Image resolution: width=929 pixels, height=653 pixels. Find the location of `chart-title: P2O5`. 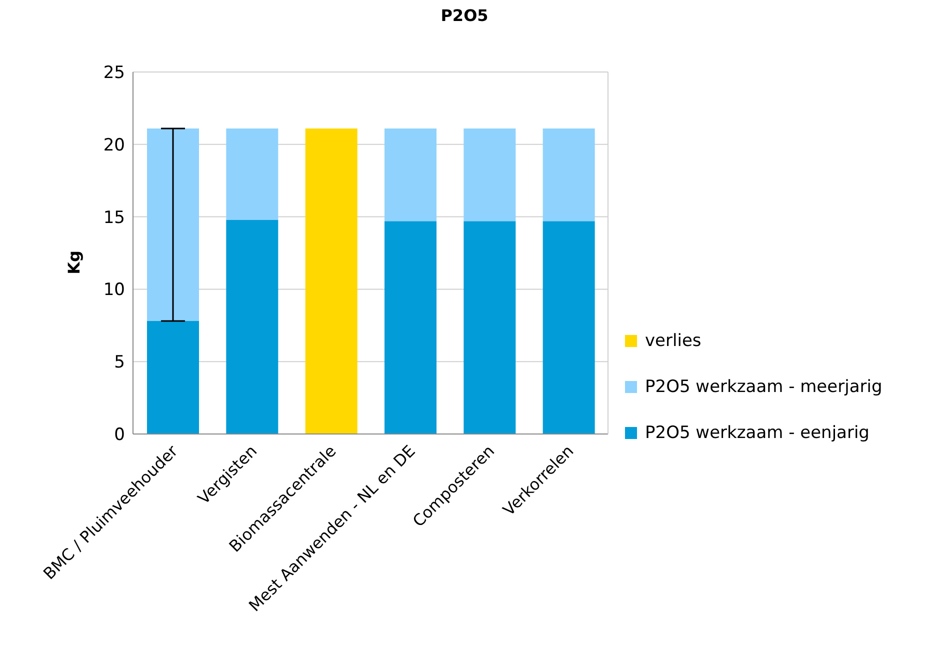

chart-title: P2O5 is located at coordinates (465, 15).